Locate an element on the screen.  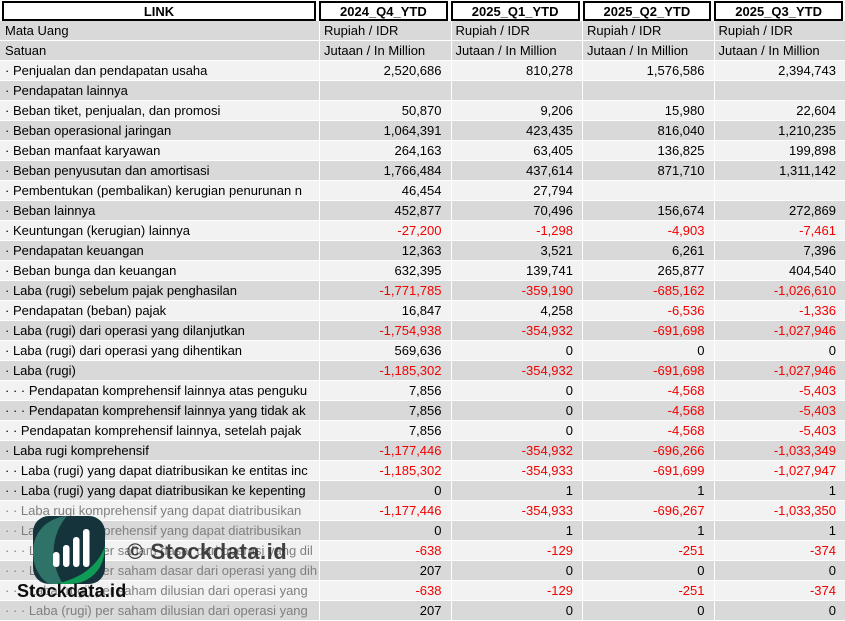
row-label: · Laba rugi komprehensif is located at coordinates (160, 450).